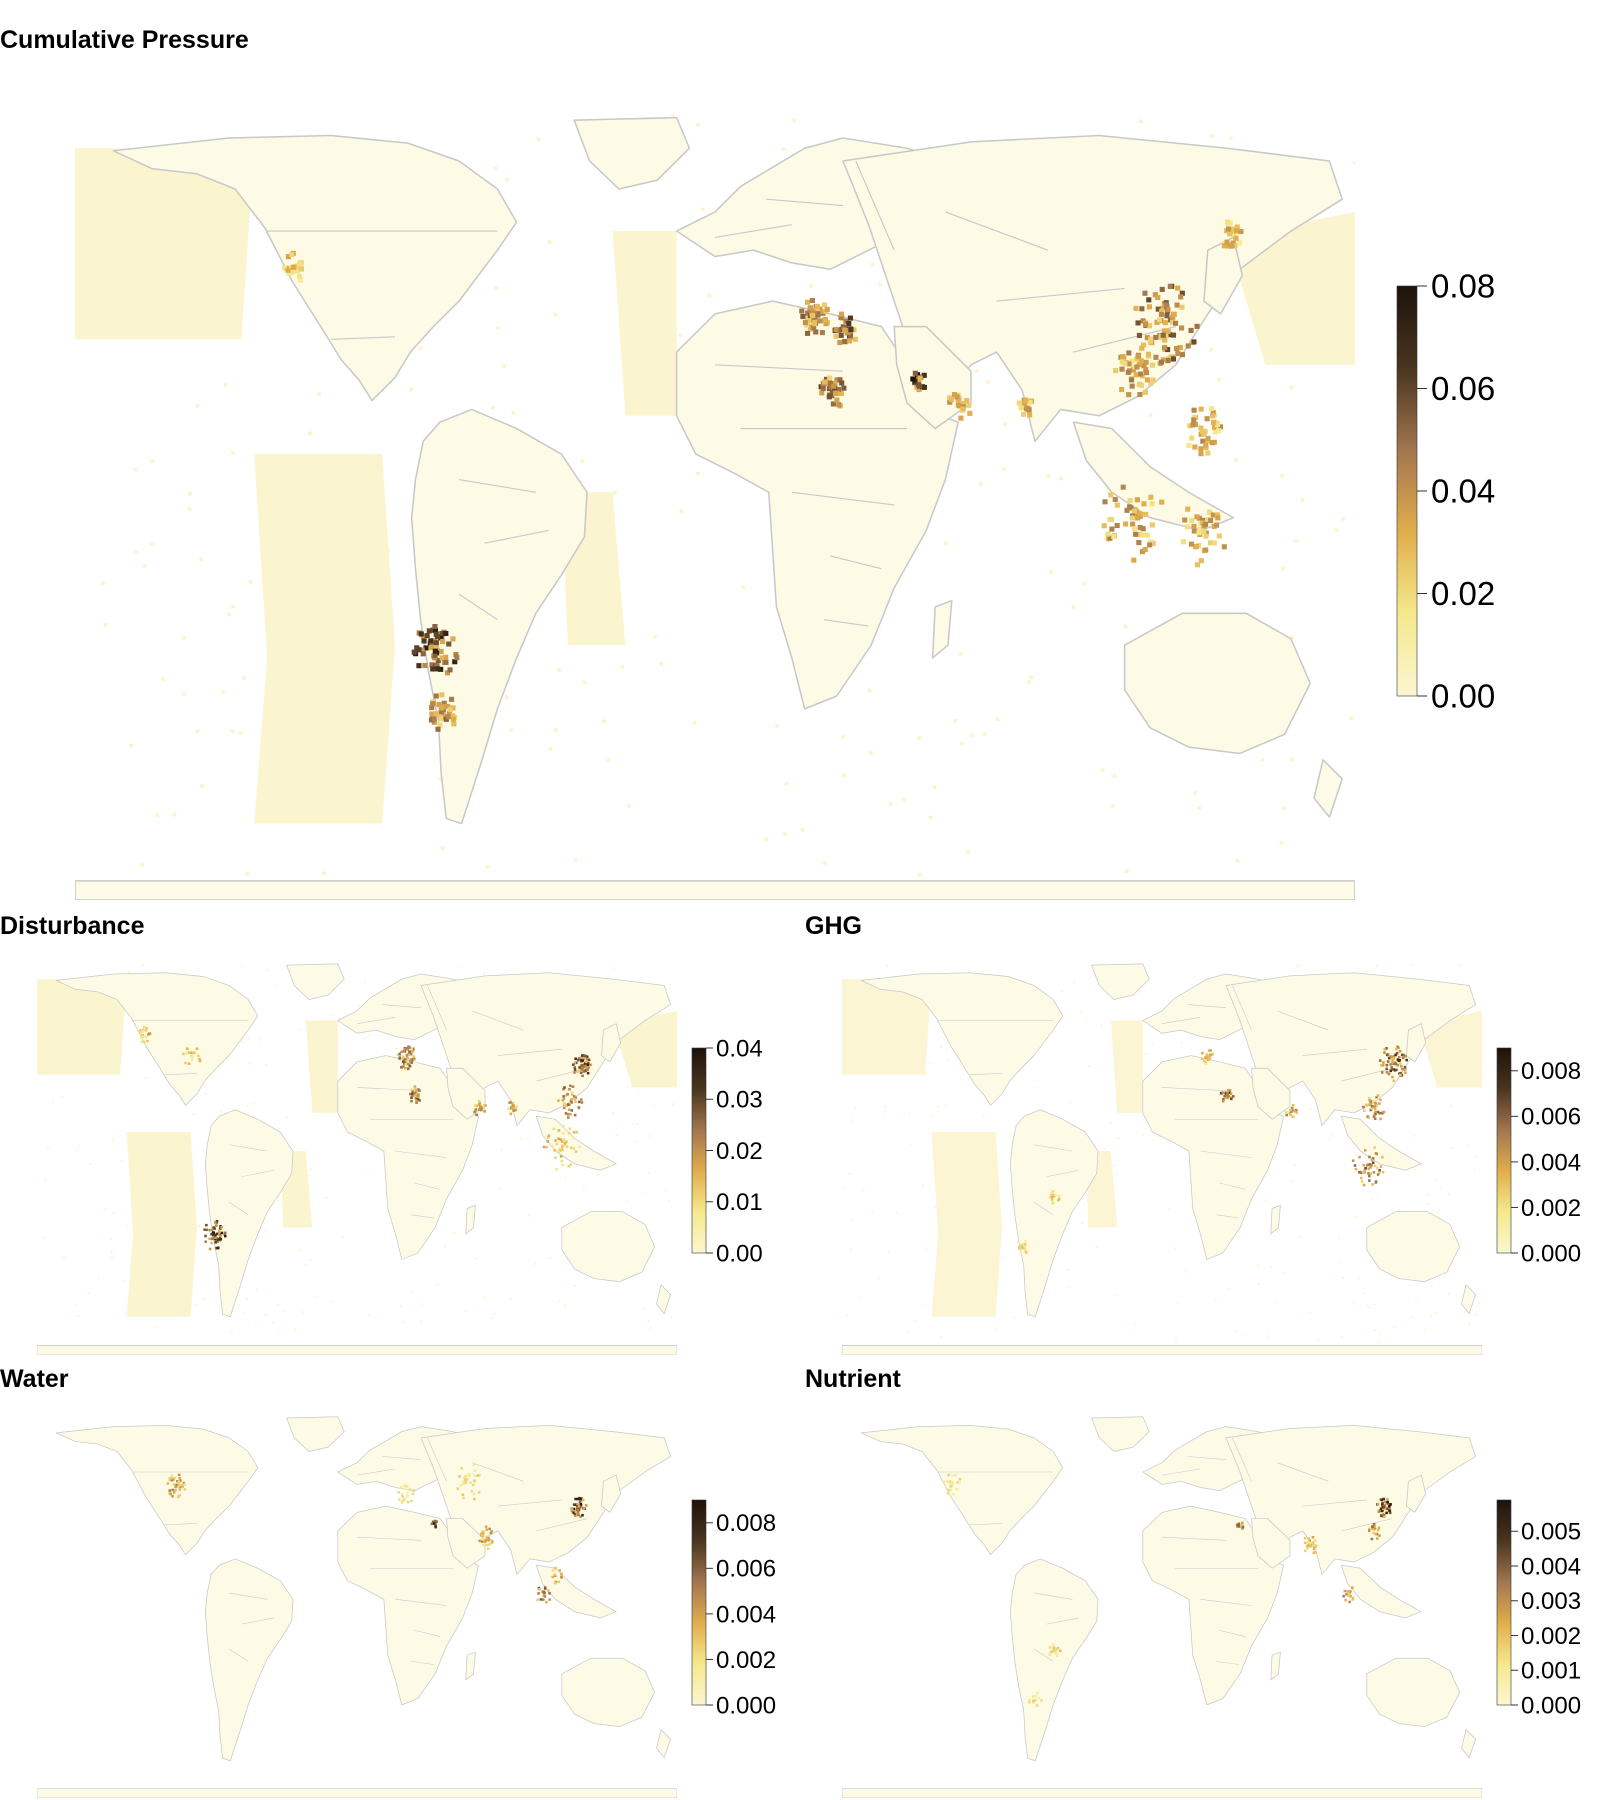 This screenshot has width=1600, height=1800. Describe the element at coordinates (739, 1202) in the screenshot. I see `colorbar-tick-label: 0.01` at that location.